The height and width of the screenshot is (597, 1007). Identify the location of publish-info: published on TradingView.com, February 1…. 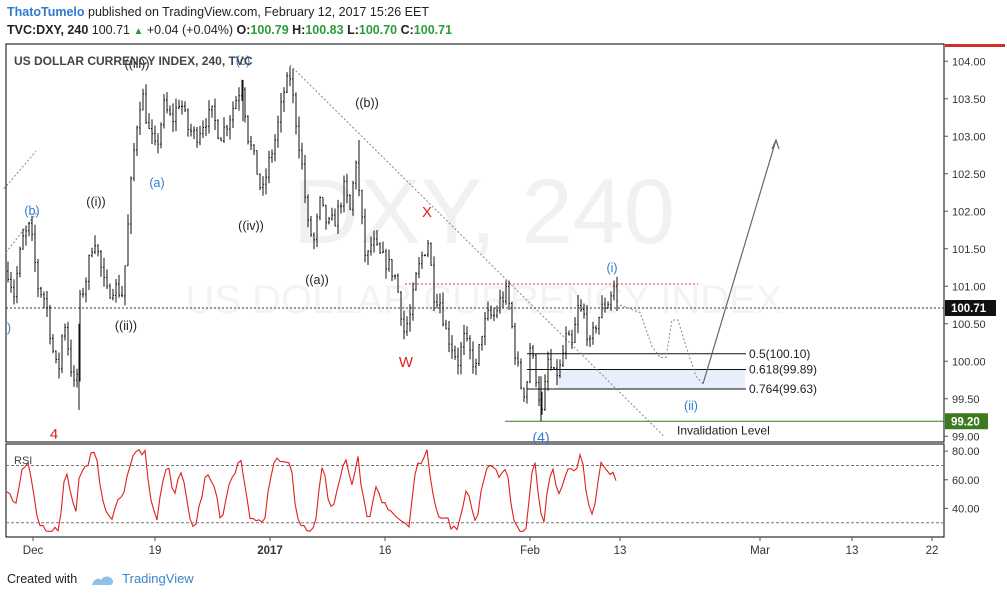
(258, 12).